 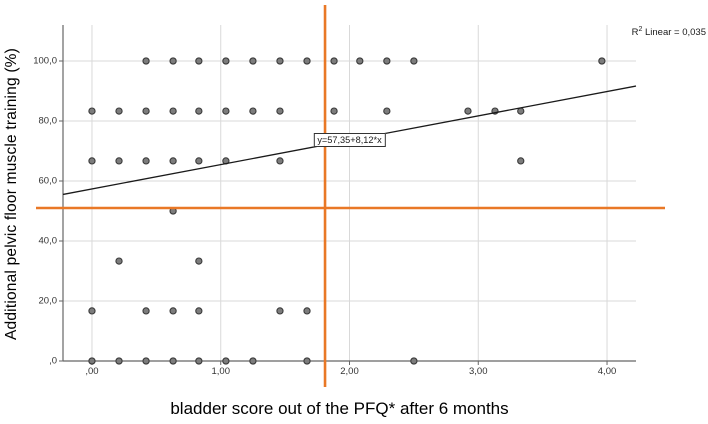 I want to click on x-tick-label: 1,00, so click(x=220, y=371).